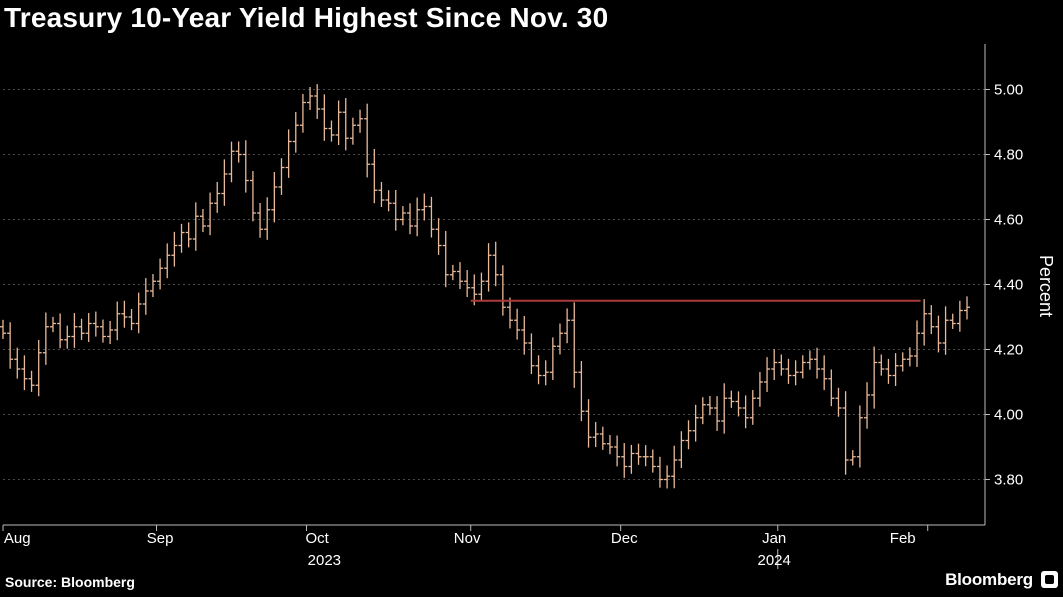  I want to click on x-month-label: Oct, so click(318, 538).